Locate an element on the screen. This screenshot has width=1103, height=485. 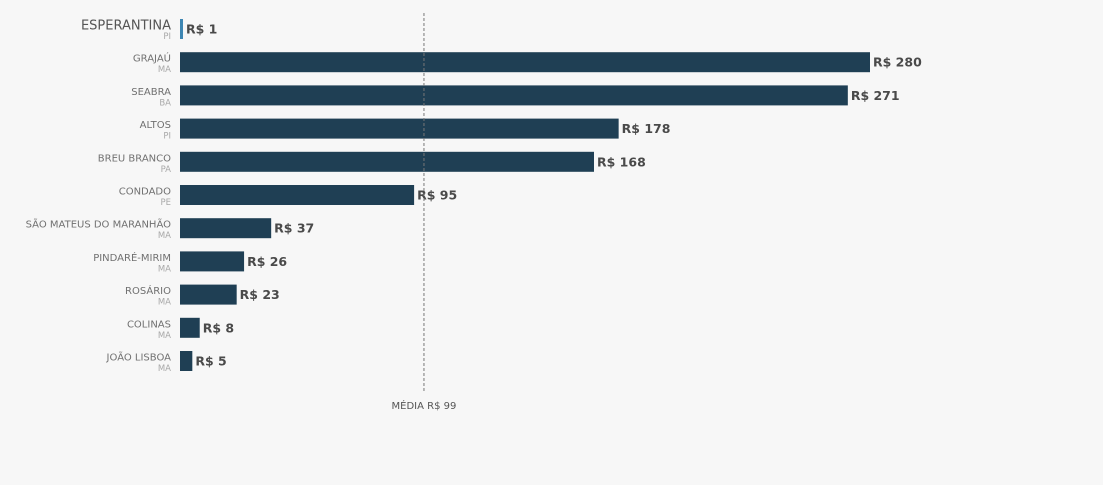
state-label: BA is located at coordinates (165, 103).